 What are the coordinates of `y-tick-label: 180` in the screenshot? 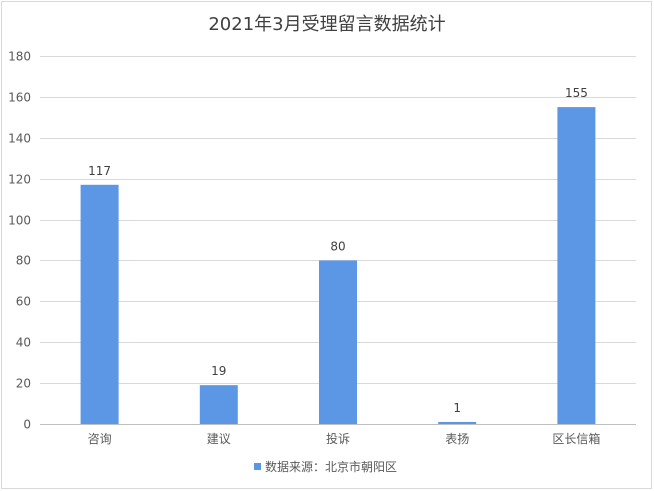 It's located at (19, 57).